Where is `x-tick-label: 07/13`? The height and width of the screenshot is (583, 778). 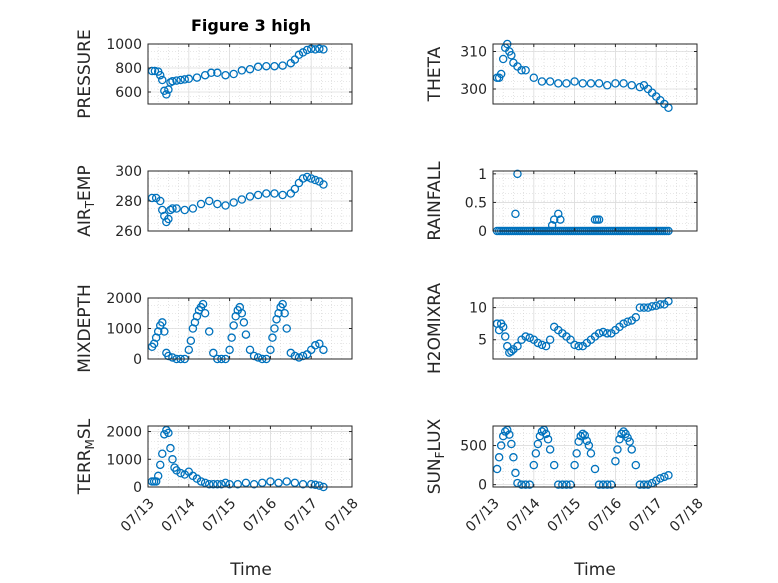 x-tick-label: 07/13 is located at coordinates (138, 515).